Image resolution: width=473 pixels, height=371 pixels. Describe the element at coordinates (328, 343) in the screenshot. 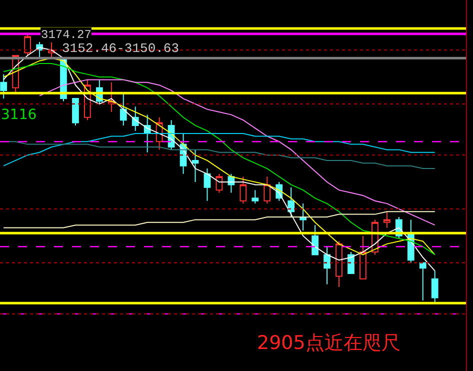

I see `text: 2905点近在咫尺` at that location.